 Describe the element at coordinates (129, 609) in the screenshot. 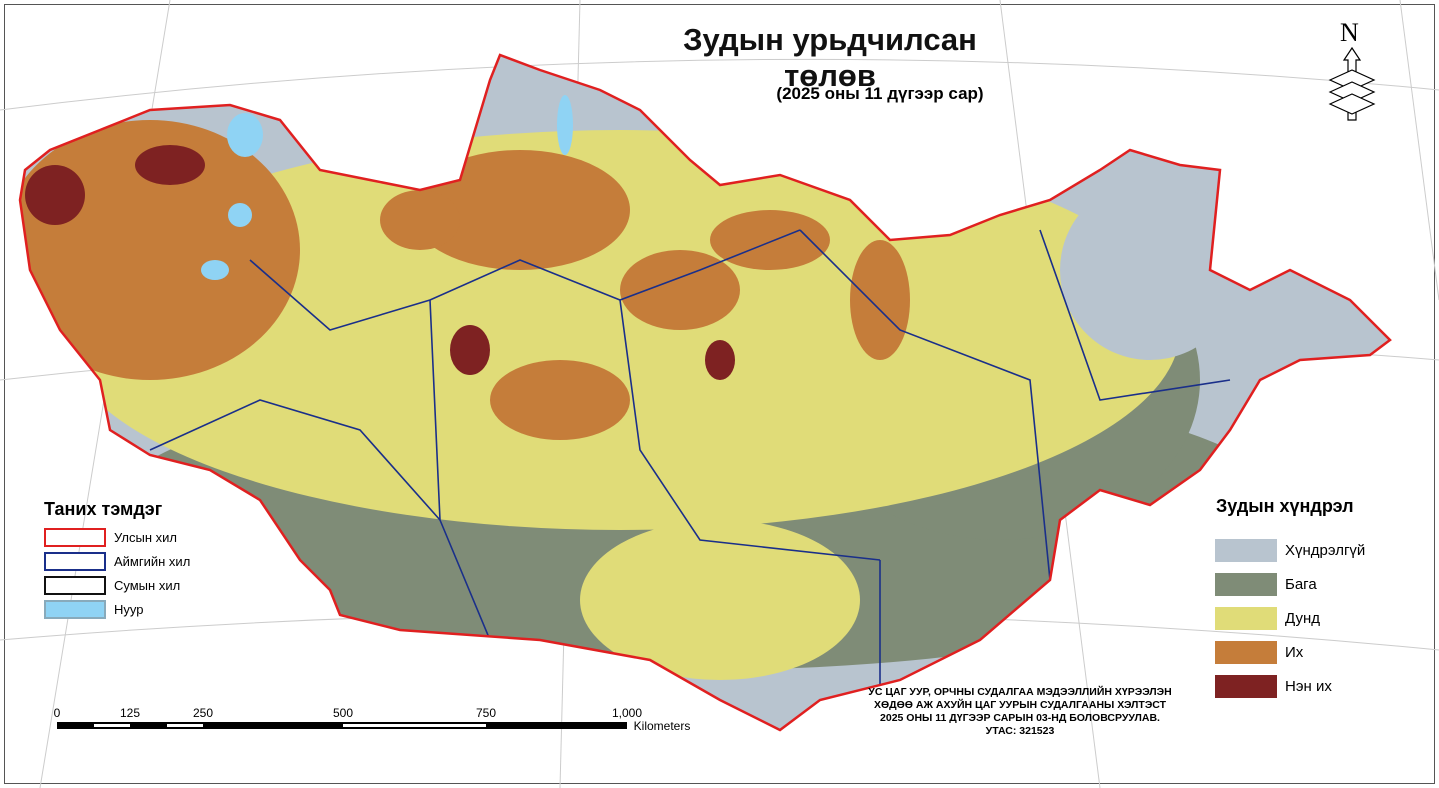

I see `legend-label: Нуур` at that location.